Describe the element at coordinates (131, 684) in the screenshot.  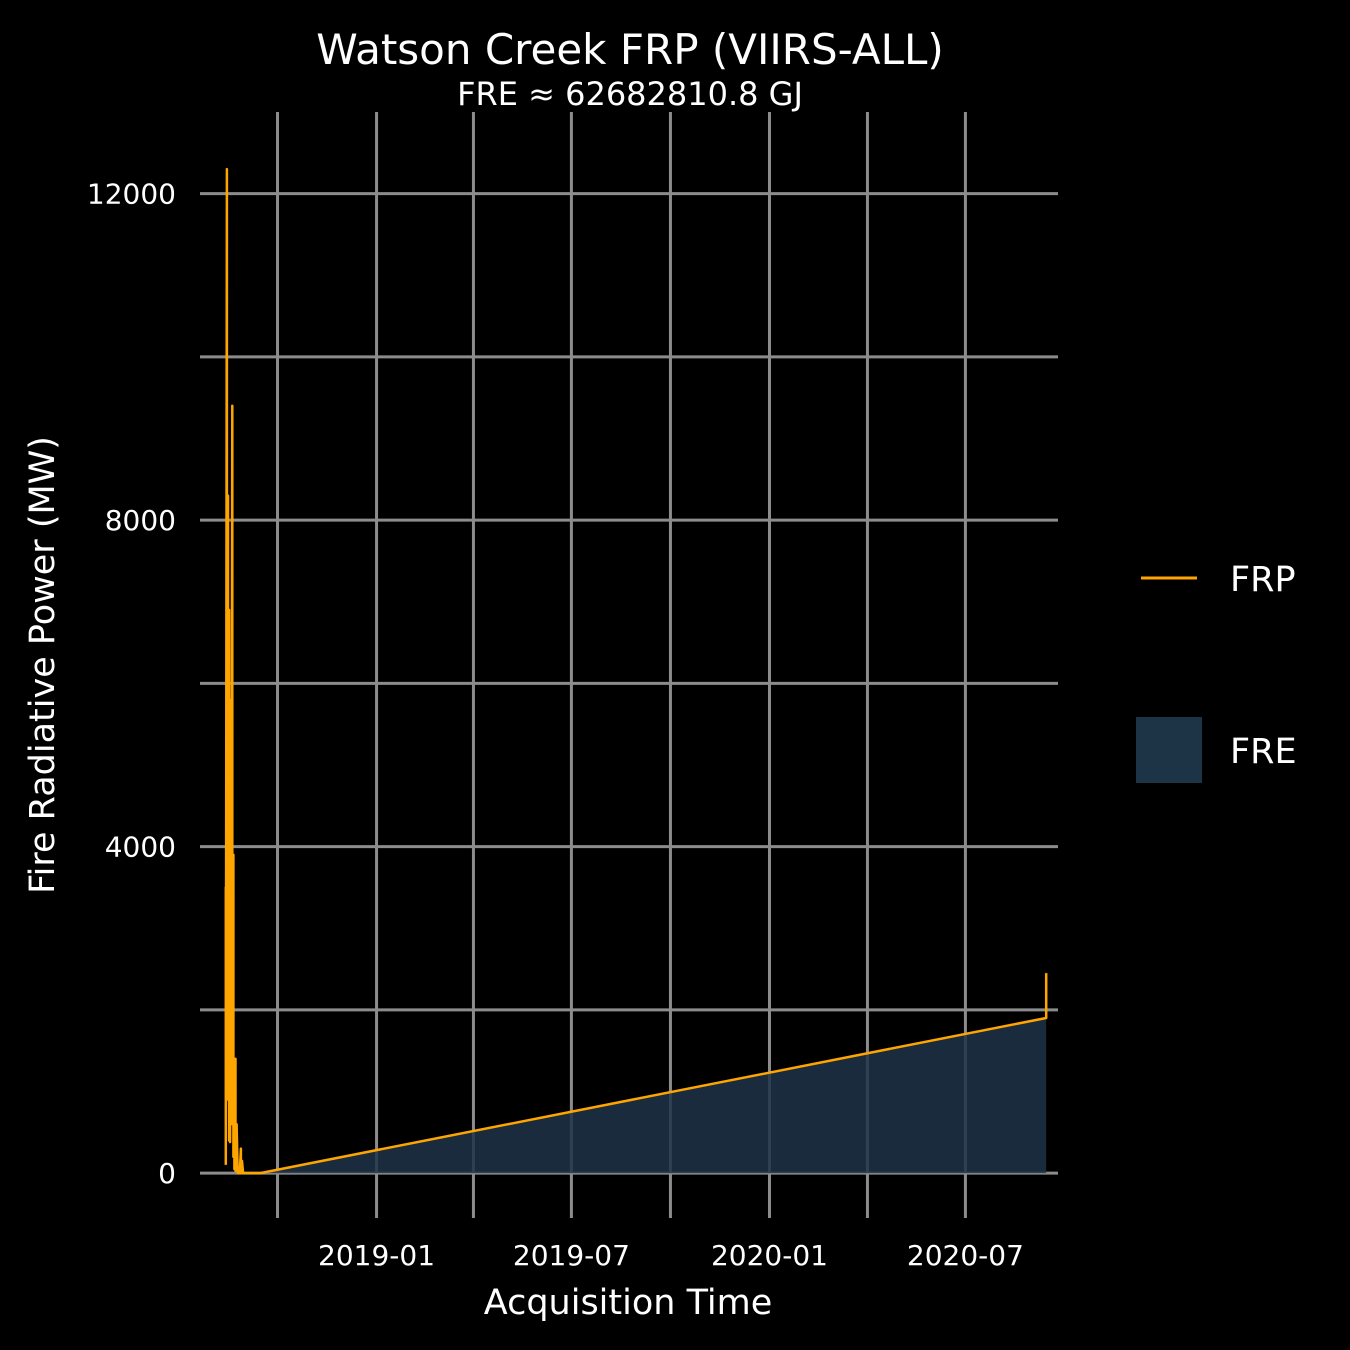
I see `y-axis-ticks: 0 4000 8000 12000` at that location.